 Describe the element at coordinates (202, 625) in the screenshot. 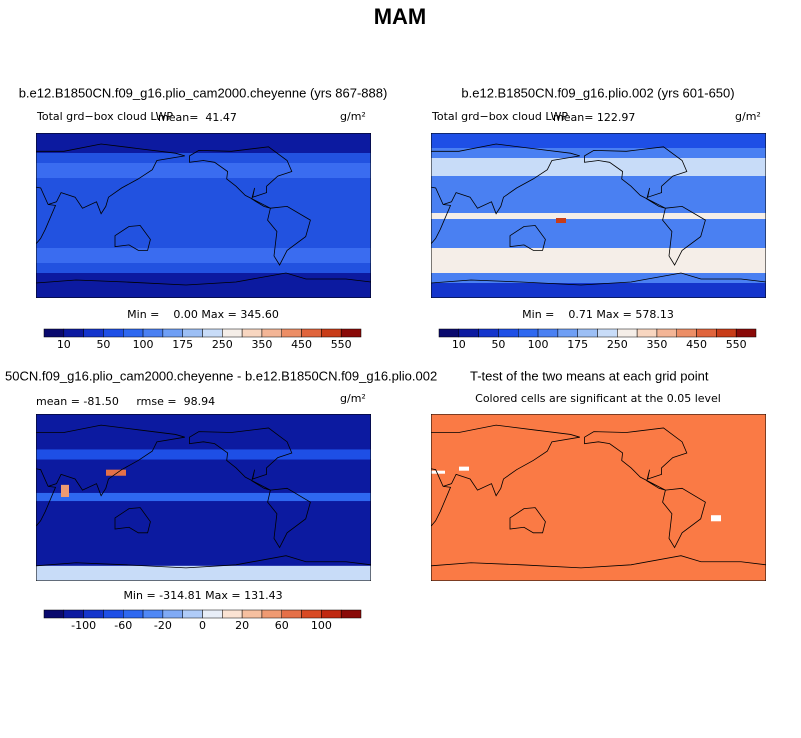

I see `colorbar-label: 0` at that location.